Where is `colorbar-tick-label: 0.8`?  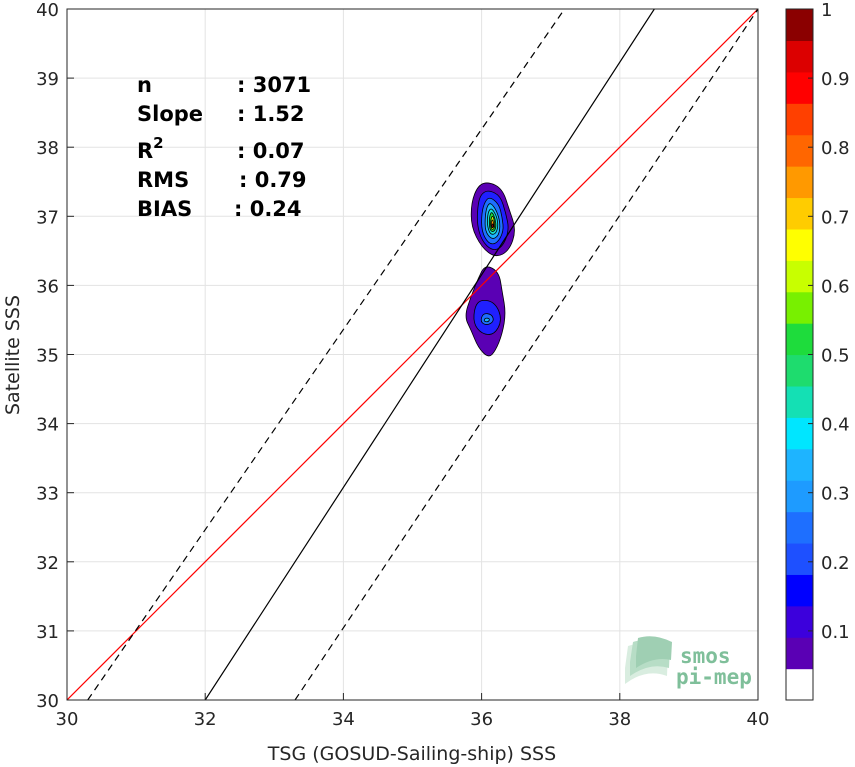
colorbar-tick-label: 0.8 is located at coordinates (835, 148).